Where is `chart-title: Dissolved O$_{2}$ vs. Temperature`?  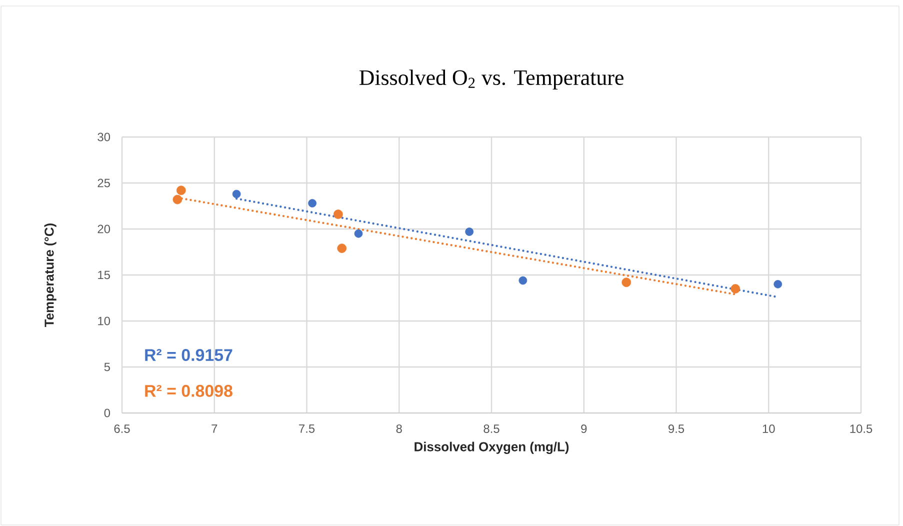
chart-title: Dissolved O$_{2}$ vs. Temperature is located at coordinates (491, 80).